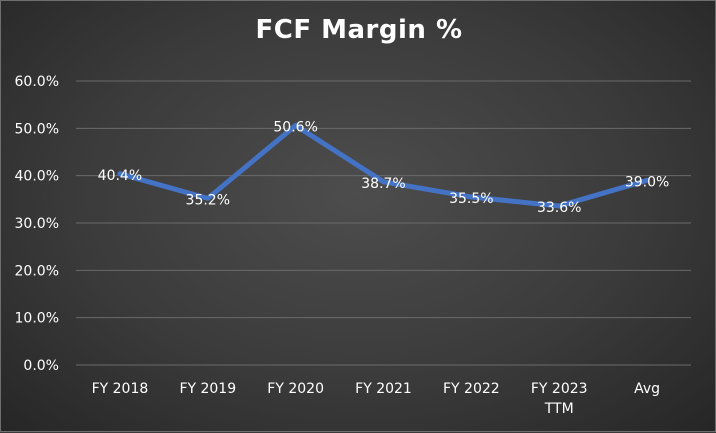  I want to click on data-label: 38.7%, so click(383, 184).